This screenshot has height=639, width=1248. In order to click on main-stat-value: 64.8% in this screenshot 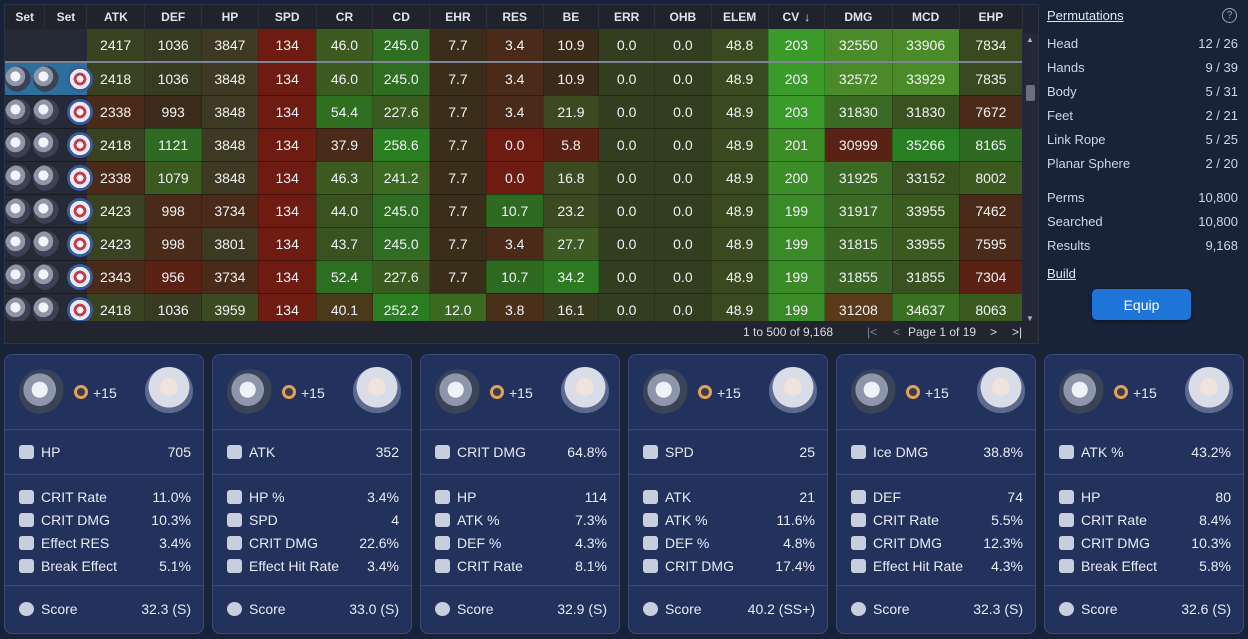, I will do `click(587, 452)`.